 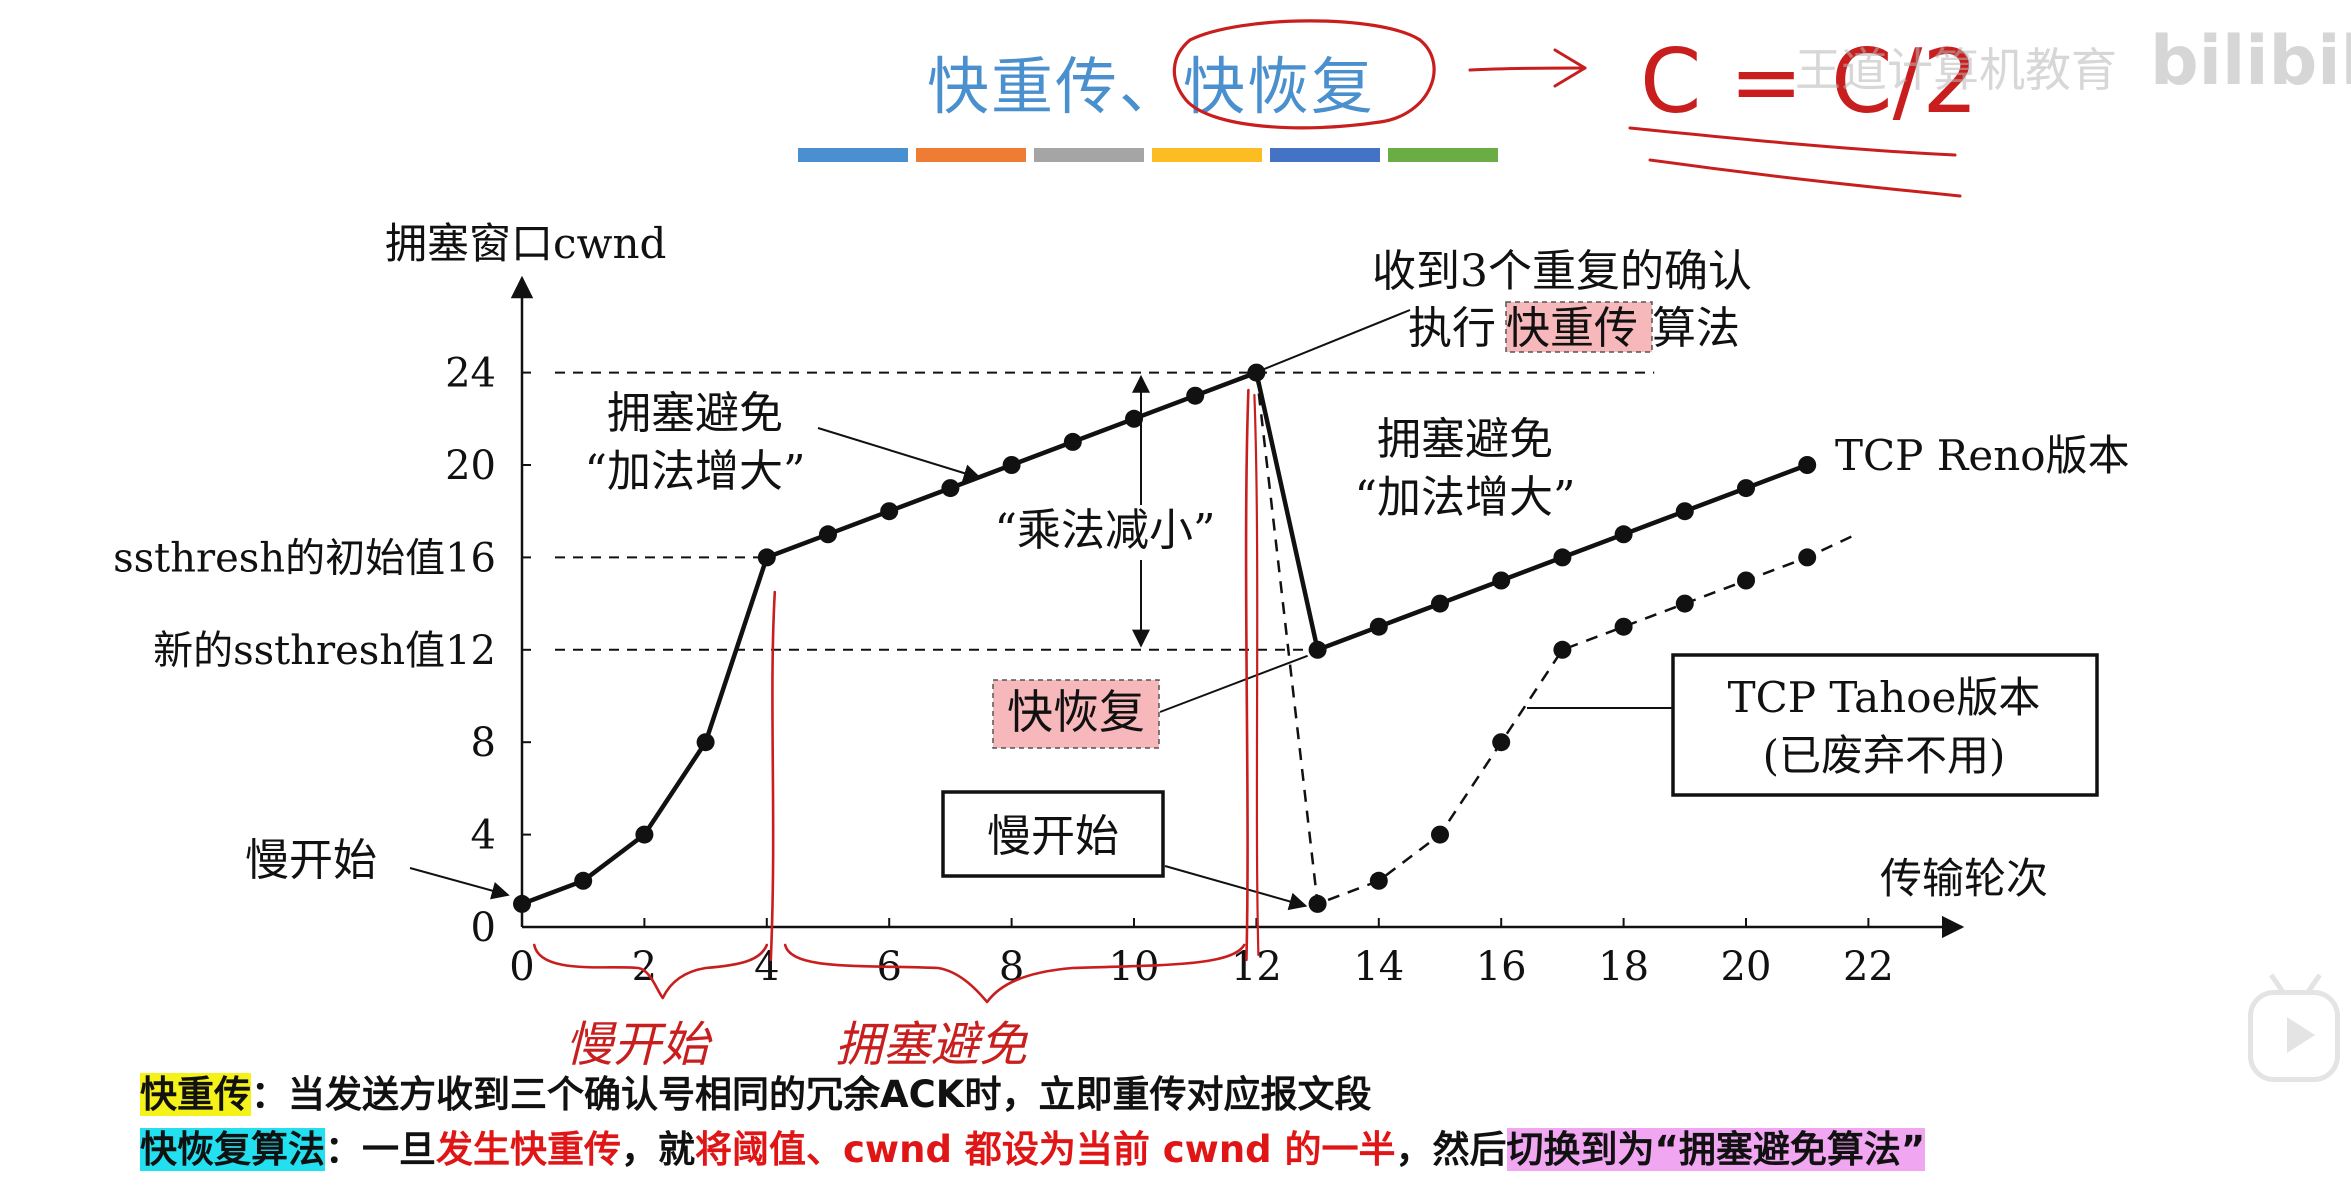 What do you see at coordinates (1105, 530) in the screenshot?
I see `annotation-mult-decrease: “乘法减小”` at bounding box center [1105, 530].